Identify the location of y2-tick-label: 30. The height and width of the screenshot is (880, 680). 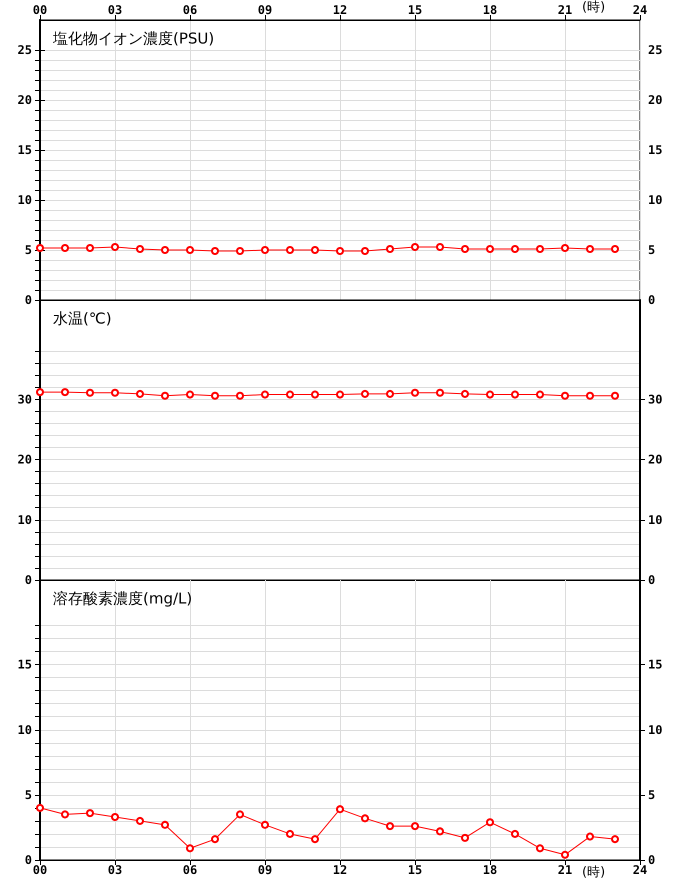
(655, 399).